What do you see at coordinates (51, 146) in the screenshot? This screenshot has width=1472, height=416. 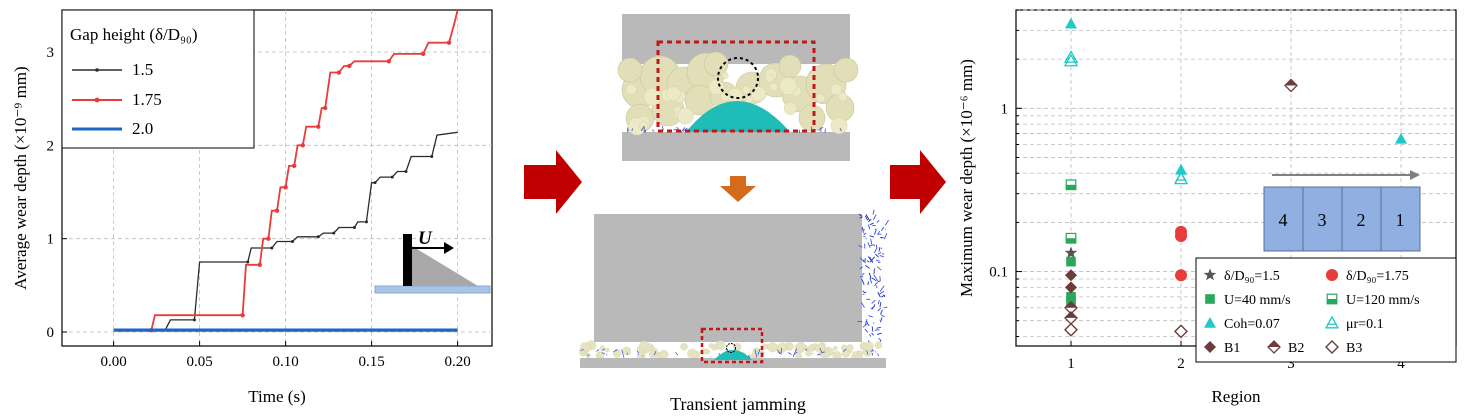 I see `left-y-tick-label: 2` at bounding box center [51, 146].